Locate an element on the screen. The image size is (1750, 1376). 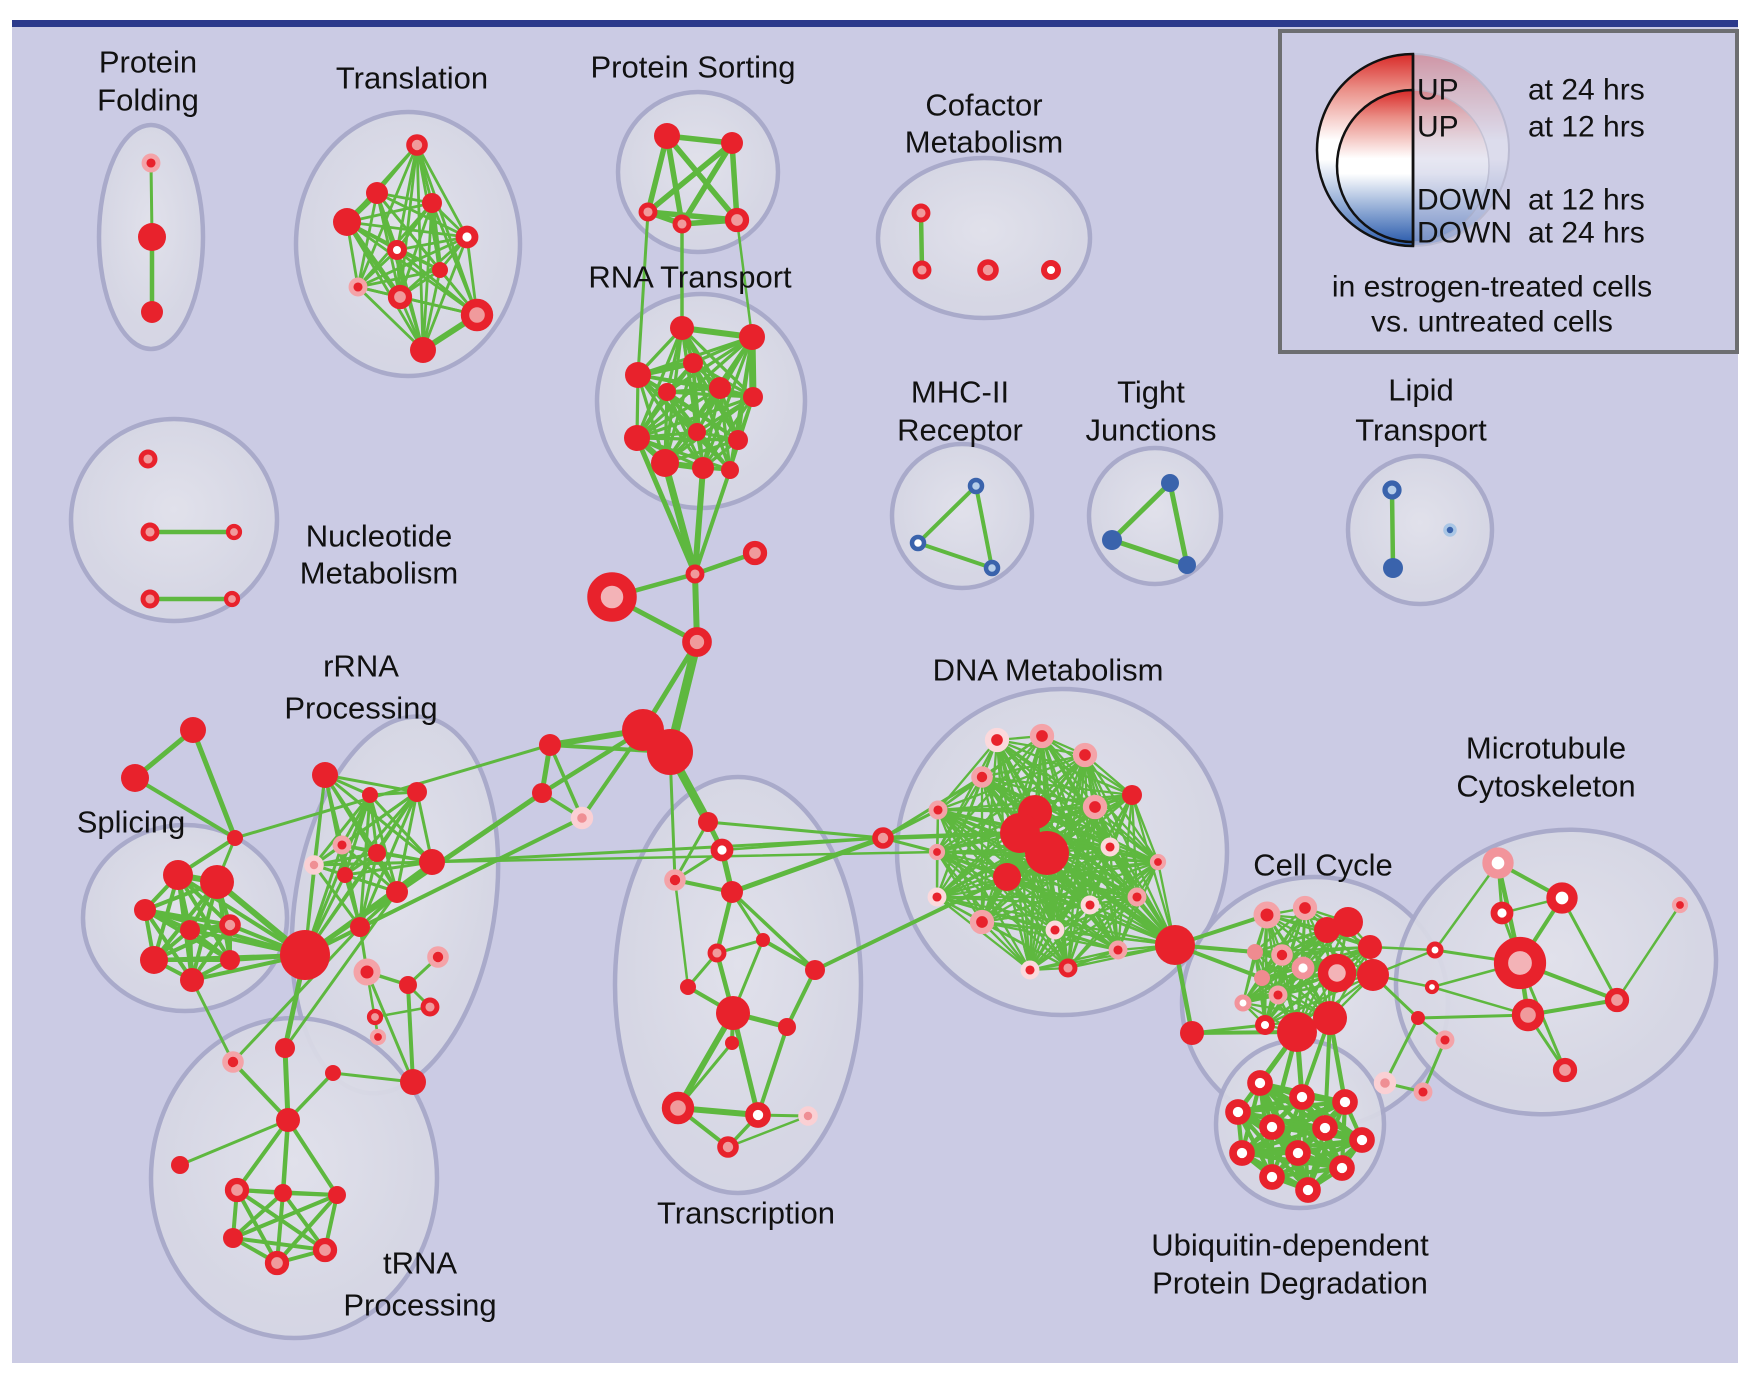
cluster-bubble-cofactor is located at coordinates (984, 238).